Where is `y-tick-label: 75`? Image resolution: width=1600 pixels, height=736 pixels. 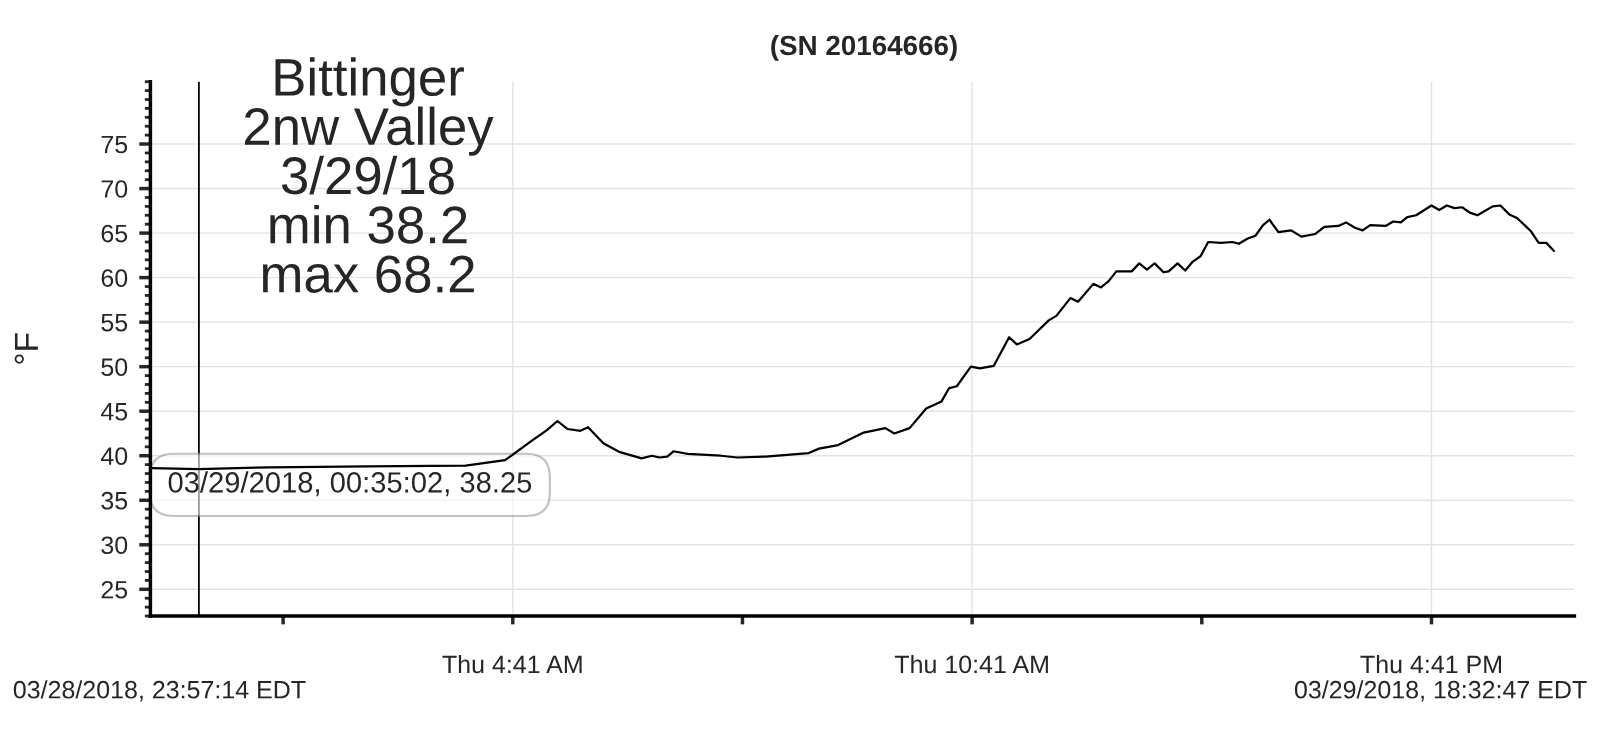 y-tick-label: 75 is located at coordinates (114, 144).